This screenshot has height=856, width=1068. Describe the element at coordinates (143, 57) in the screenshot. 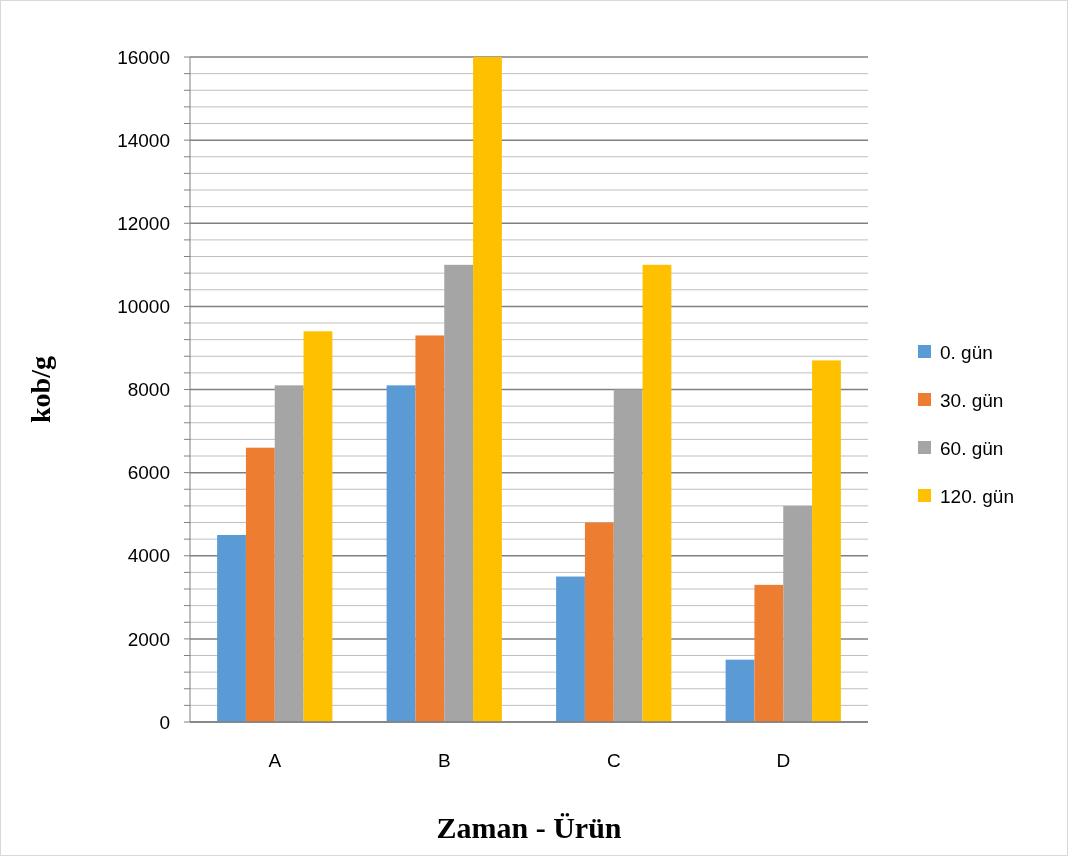

I see `y-tick-label: 16000` at that location.